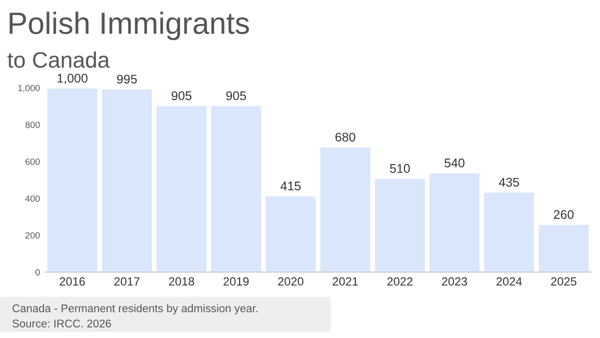 The height and width of the screenshot is (338, 600). I want to click on x-tick-label: 2018, so click(181, 281).